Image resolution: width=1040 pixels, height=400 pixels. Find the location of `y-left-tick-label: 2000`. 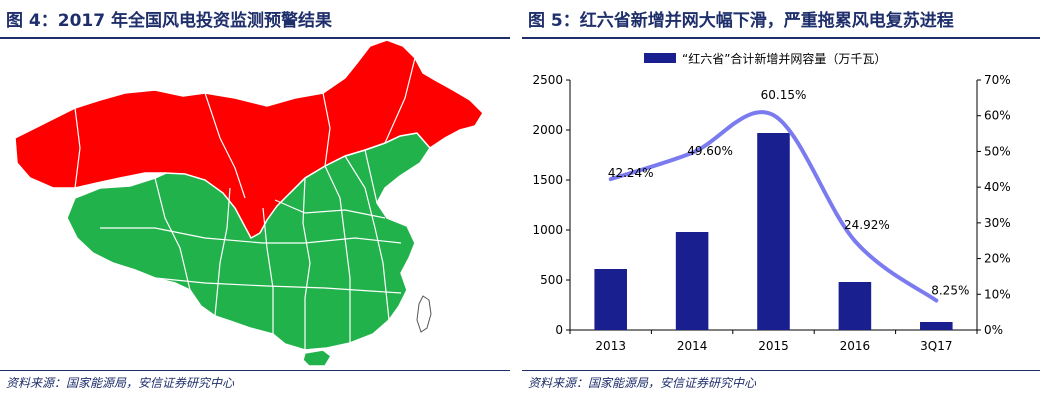

y-left-tick-label: 2000 is located at coordinates (547, 130).